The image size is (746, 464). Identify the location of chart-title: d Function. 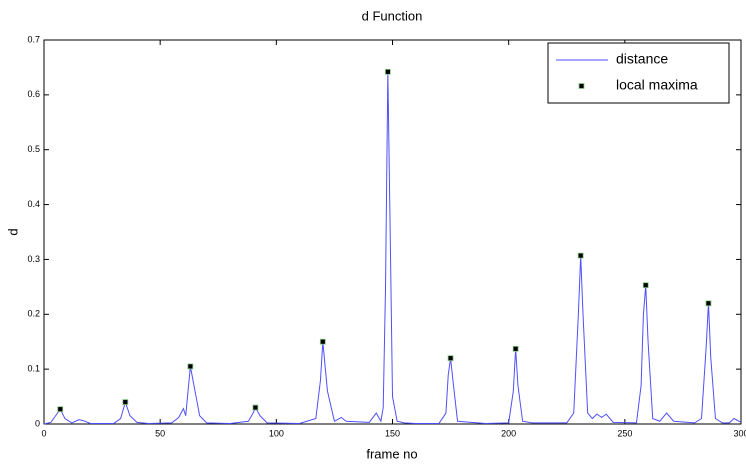
(392, 15).